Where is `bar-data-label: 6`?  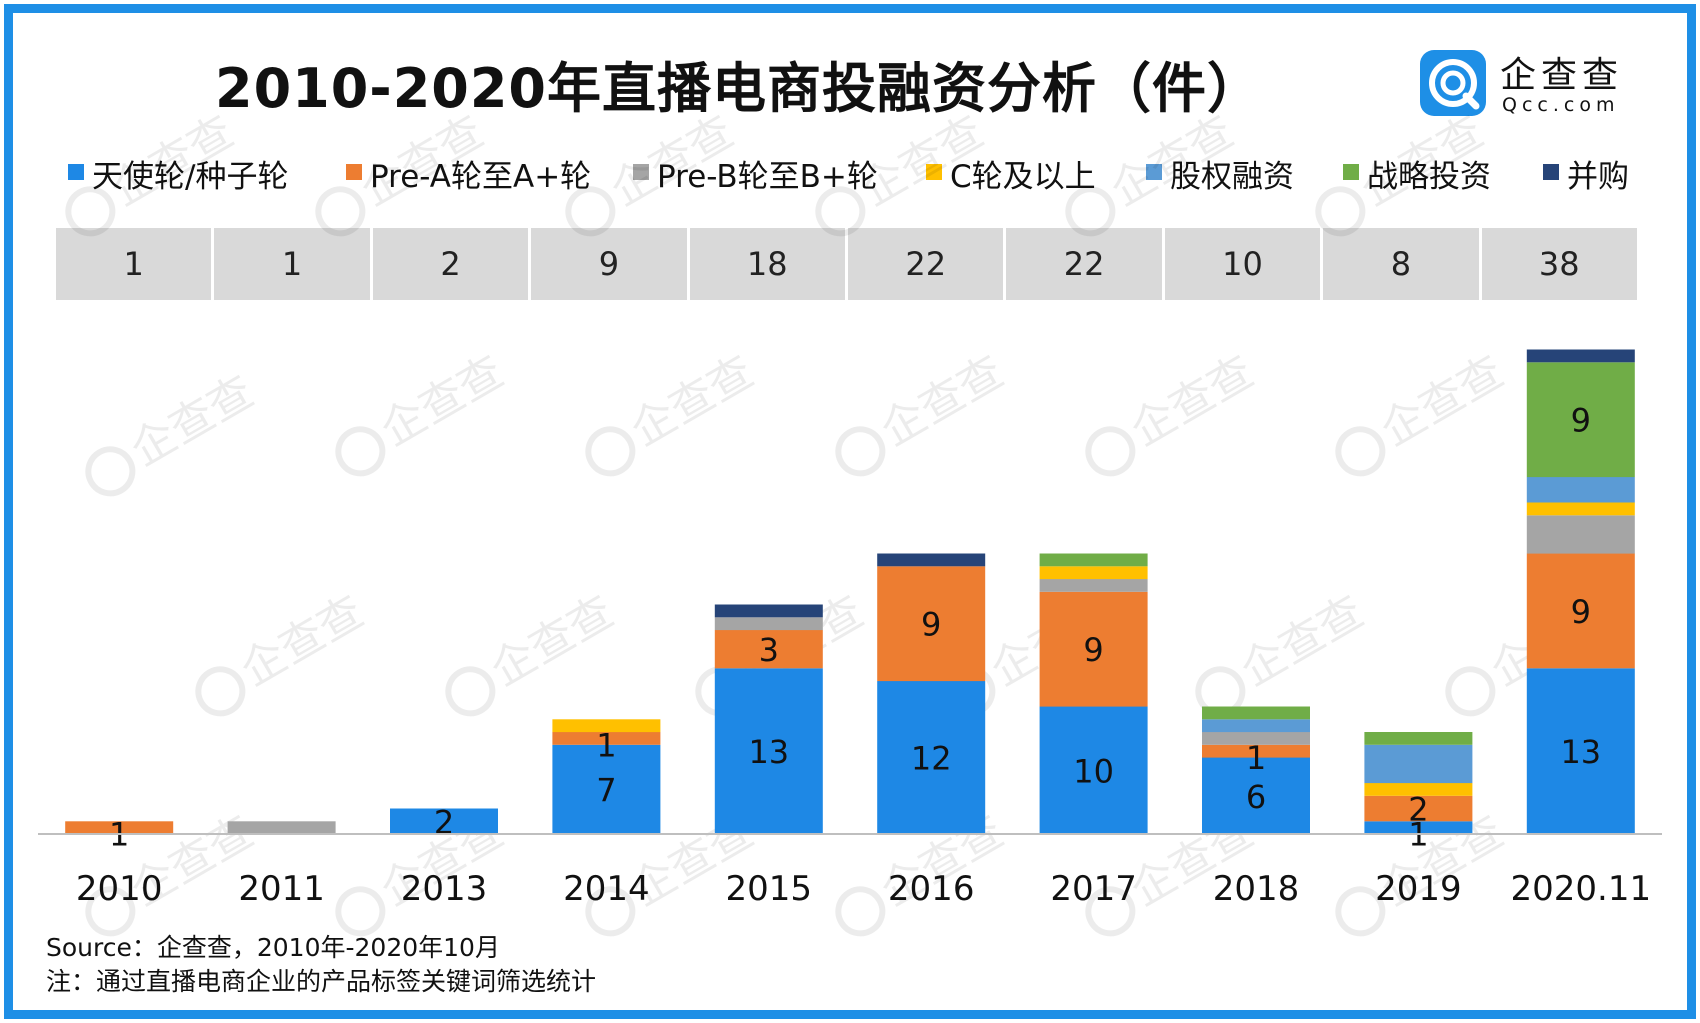 bar-data-label: 6 is located at coordinates (1256, 797).